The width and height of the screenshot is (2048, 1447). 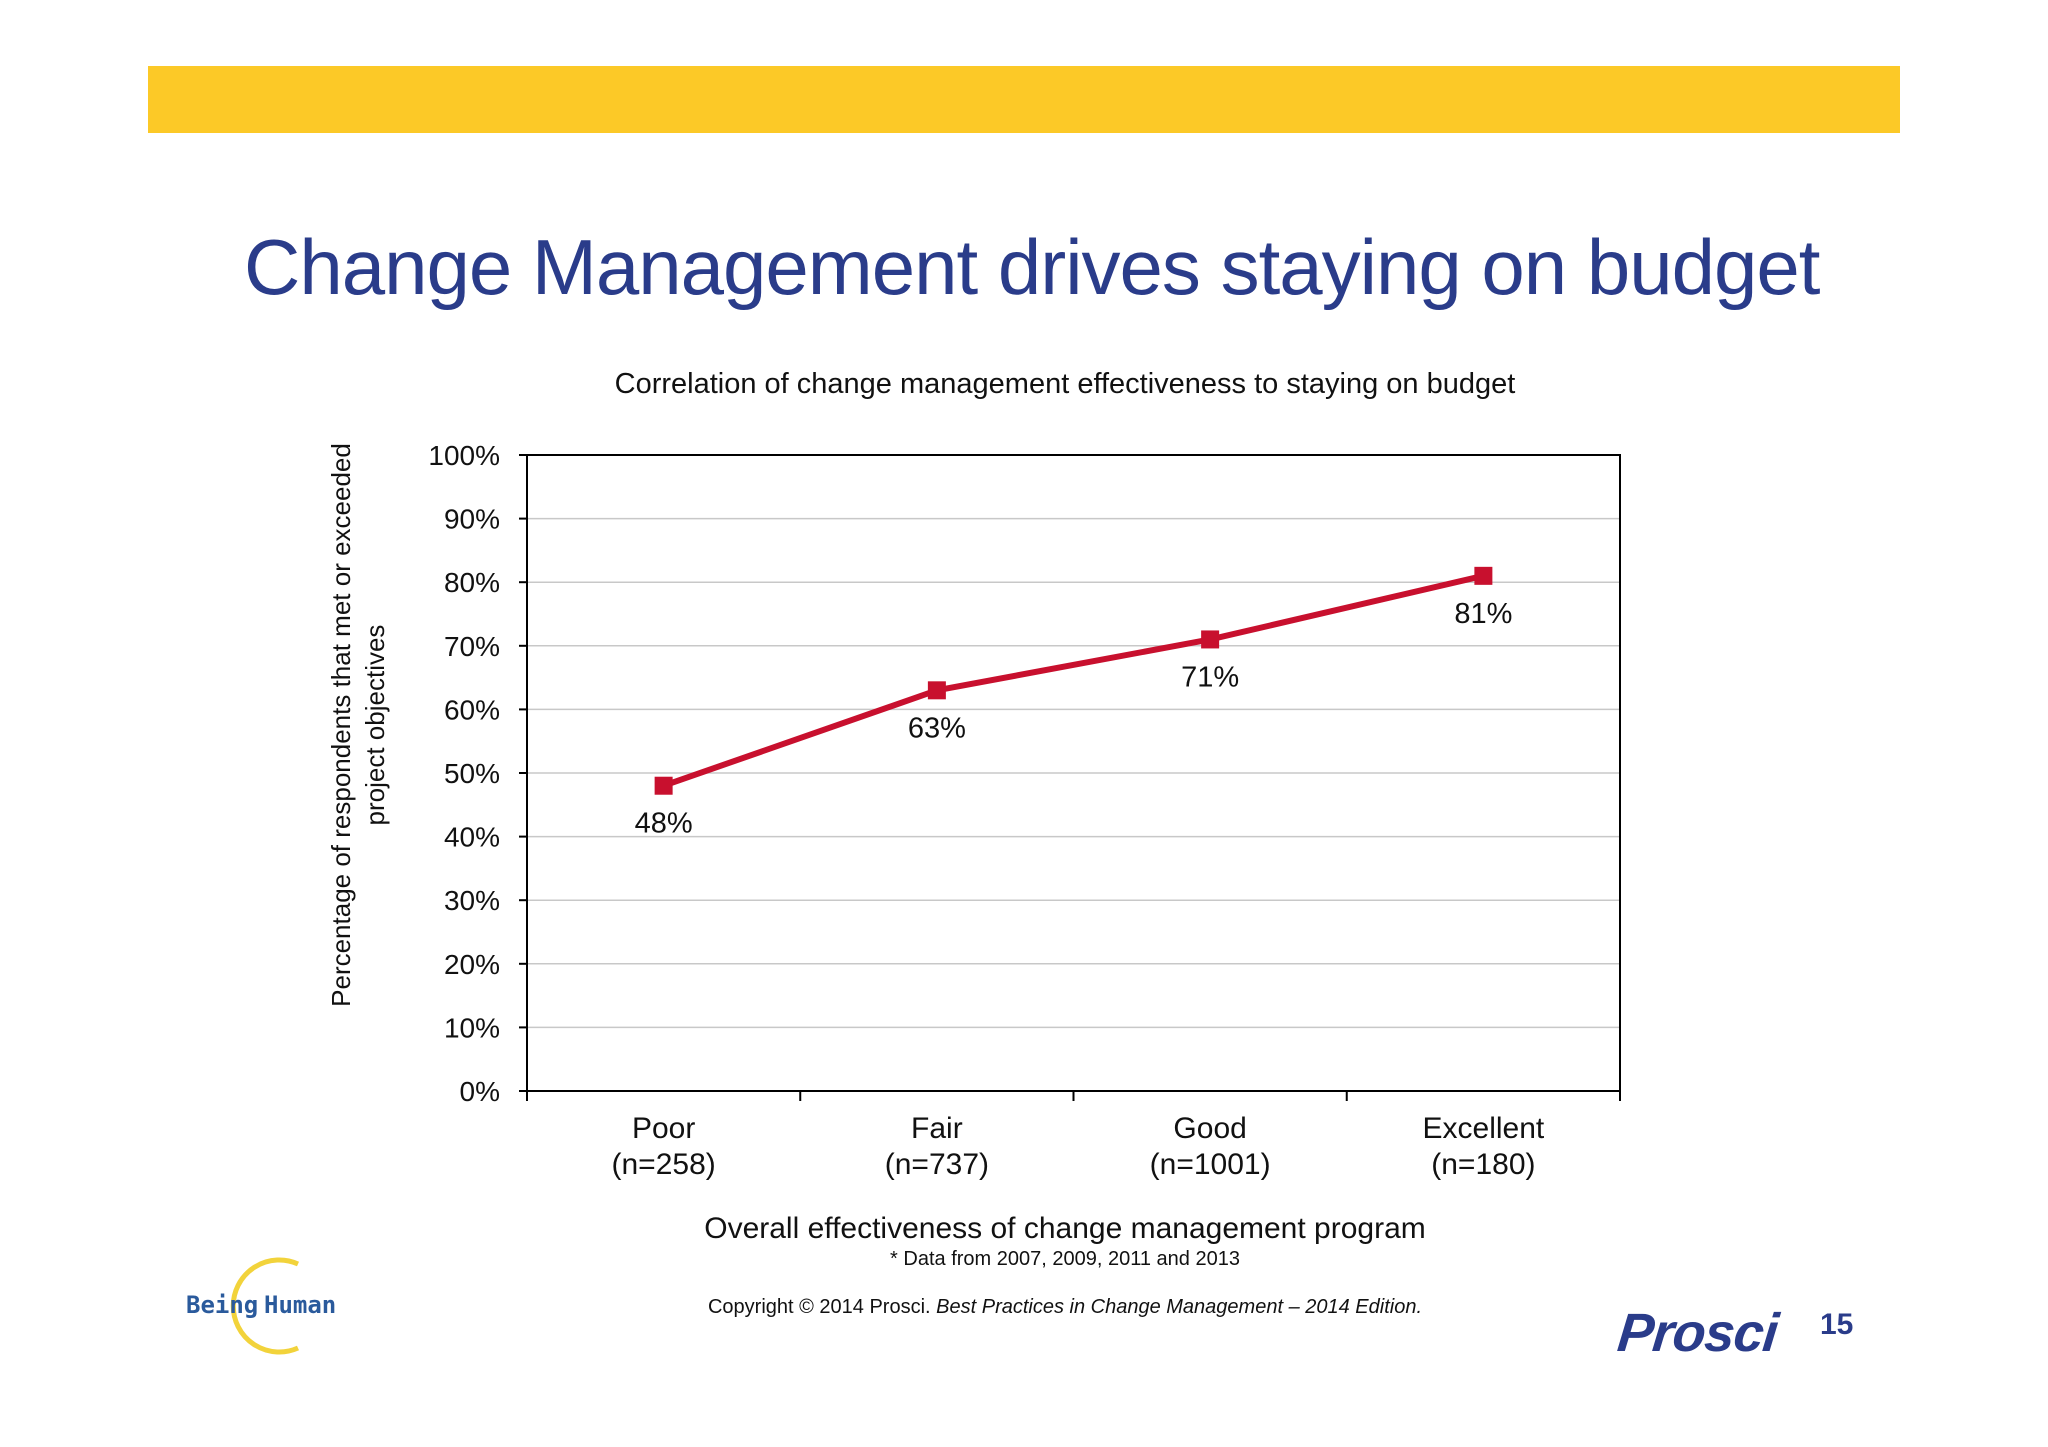 What do you see at coordinates (1024, 99) in the screenshot?
I see `header-banner` at bounding box center [1024, 99].